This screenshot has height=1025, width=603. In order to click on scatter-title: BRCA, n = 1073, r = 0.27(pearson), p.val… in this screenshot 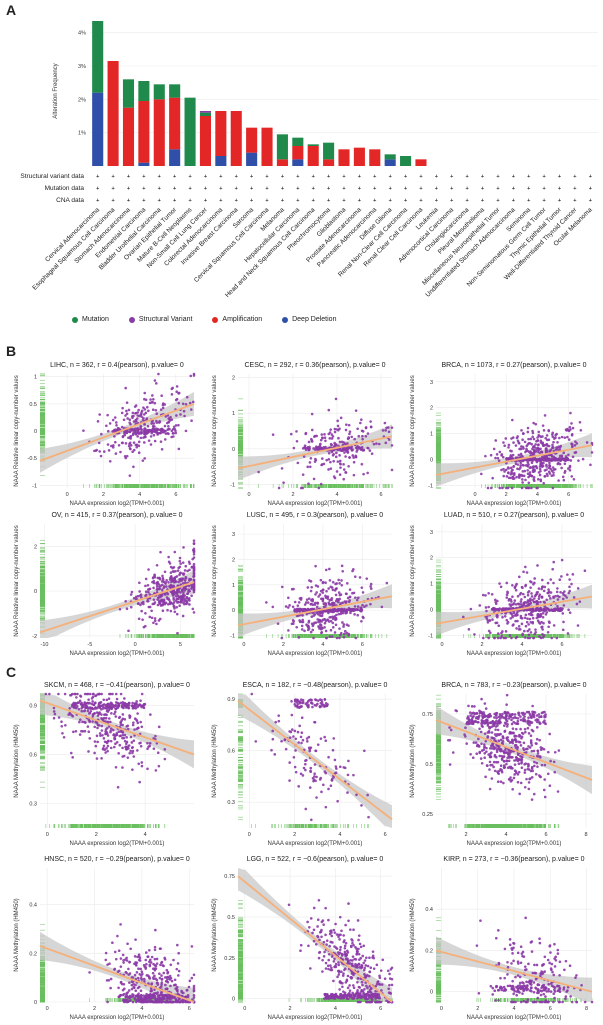, I will do `click(514, 365)`.